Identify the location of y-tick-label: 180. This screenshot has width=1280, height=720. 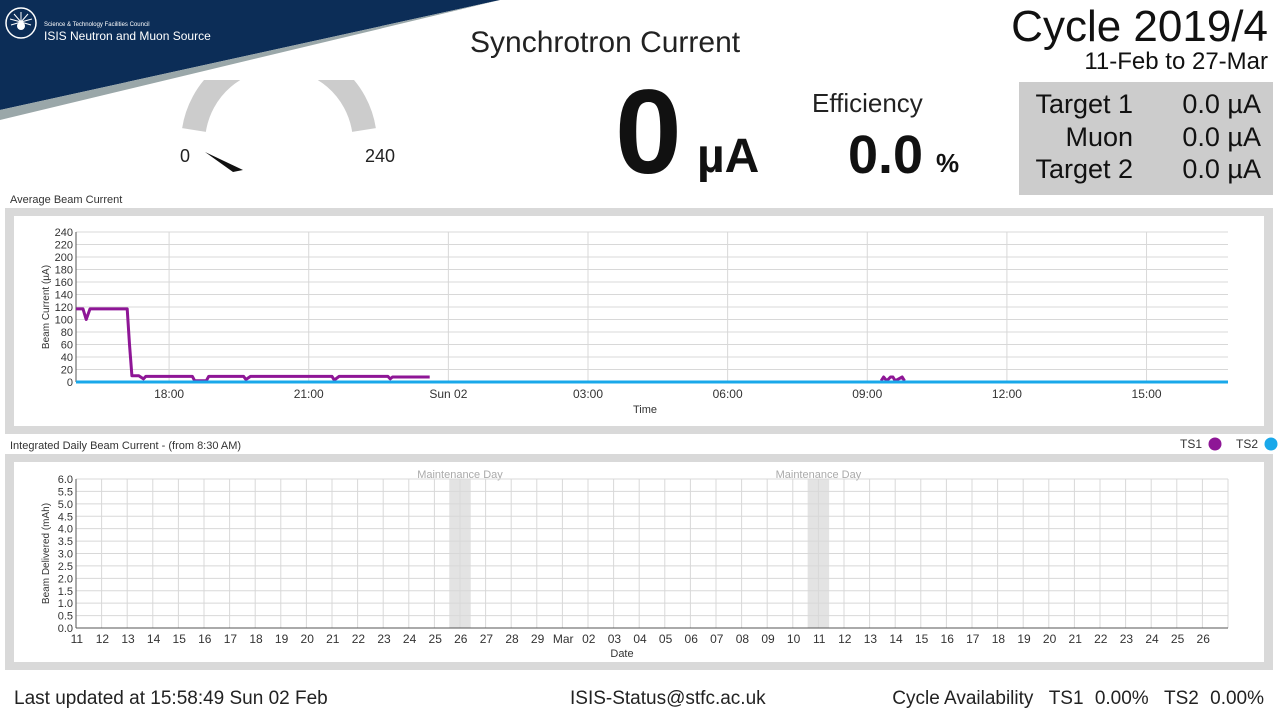
(64, 271).